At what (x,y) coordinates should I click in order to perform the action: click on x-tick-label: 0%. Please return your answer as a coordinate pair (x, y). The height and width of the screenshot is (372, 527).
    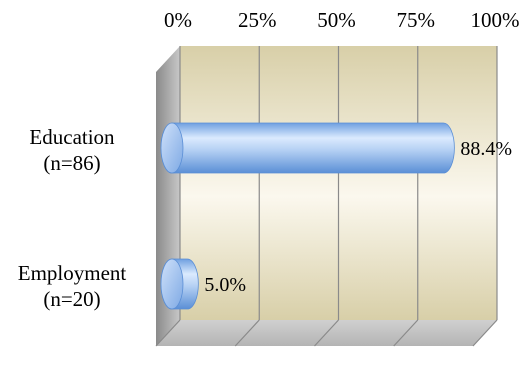
    Looking at the image, I should click on (178, 20).